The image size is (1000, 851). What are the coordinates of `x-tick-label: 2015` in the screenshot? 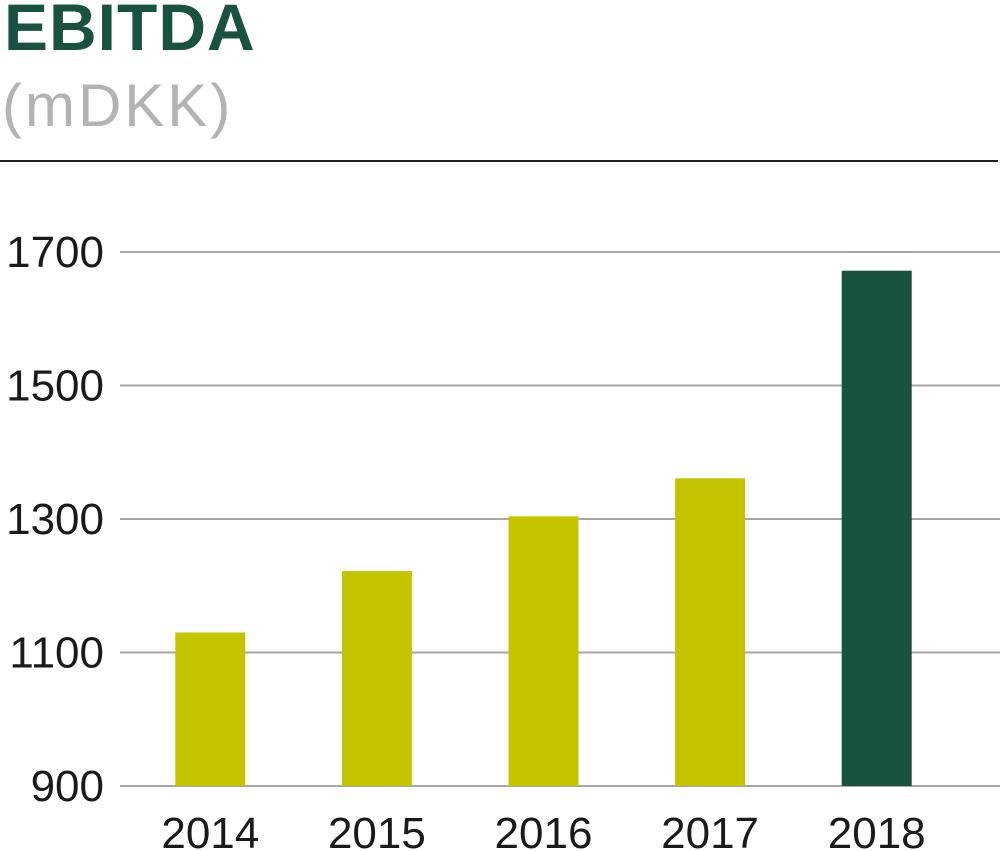 It's located at (377, 830).